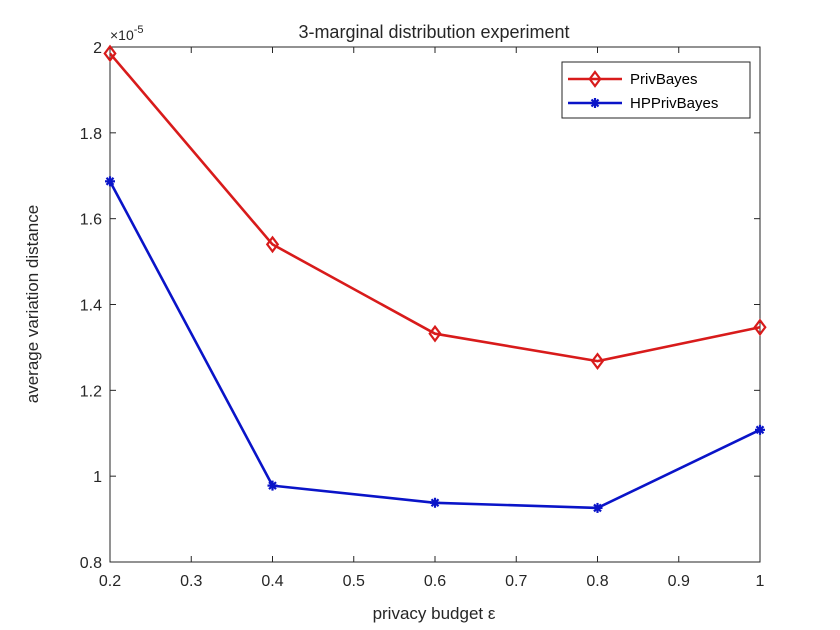 The width and height of the screenshot is (840, 630). I want to click on y-tick-label: 1.6, so click(91, 220).